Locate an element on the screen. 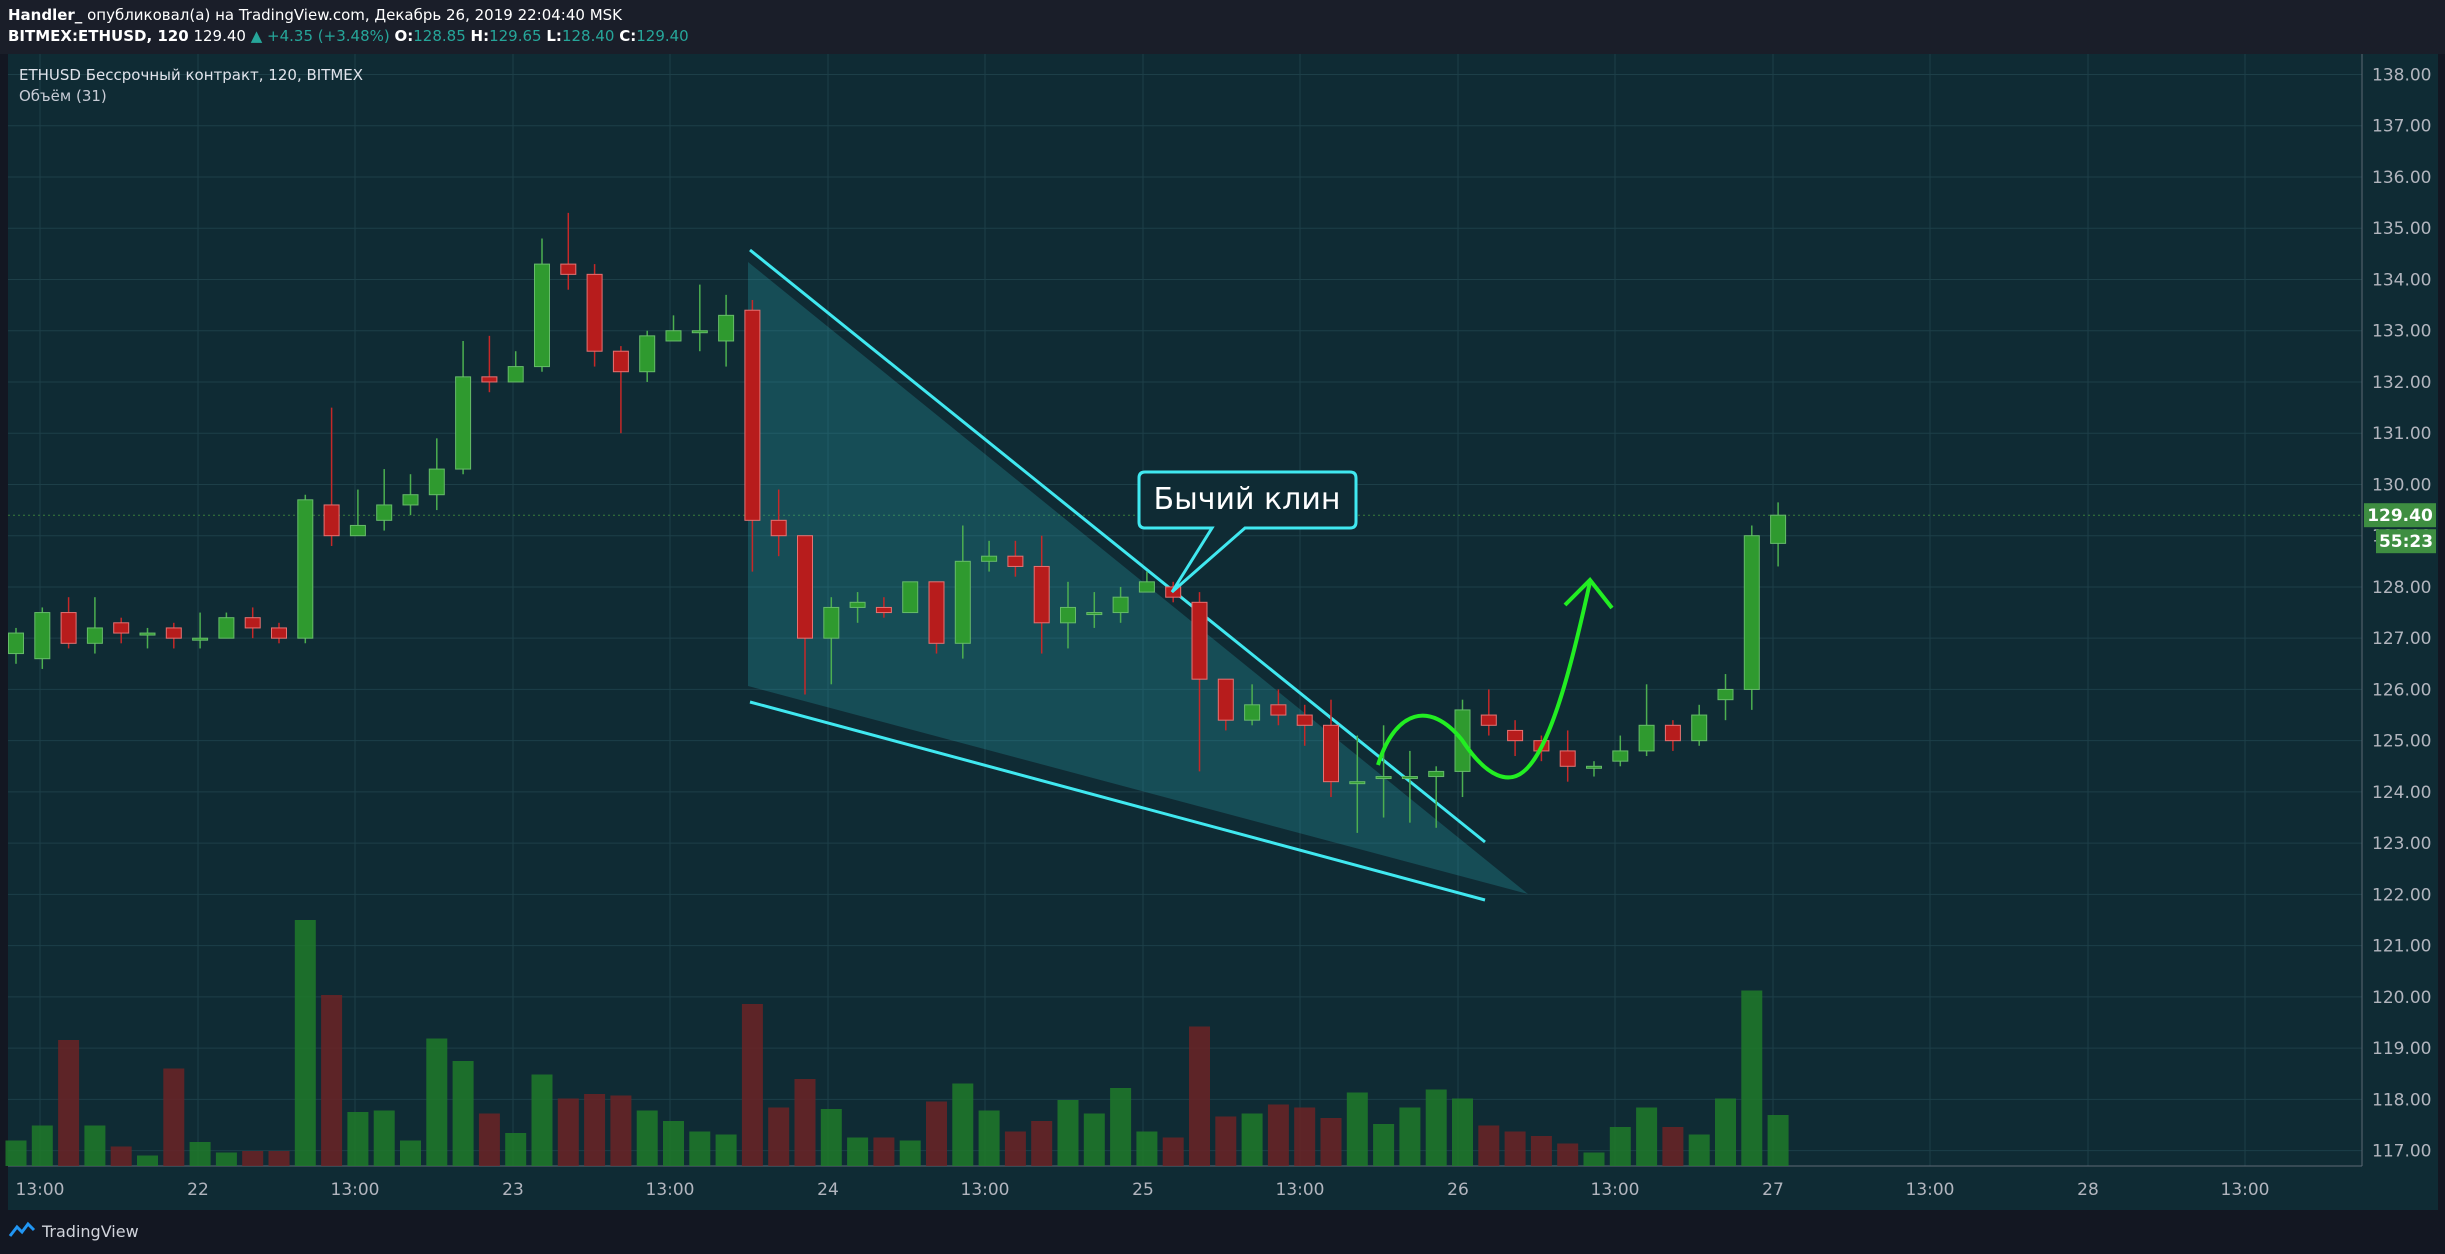 The image size is (2445, 1254). y-tick-label: 124.00 is located at coordinates (2401, 793).